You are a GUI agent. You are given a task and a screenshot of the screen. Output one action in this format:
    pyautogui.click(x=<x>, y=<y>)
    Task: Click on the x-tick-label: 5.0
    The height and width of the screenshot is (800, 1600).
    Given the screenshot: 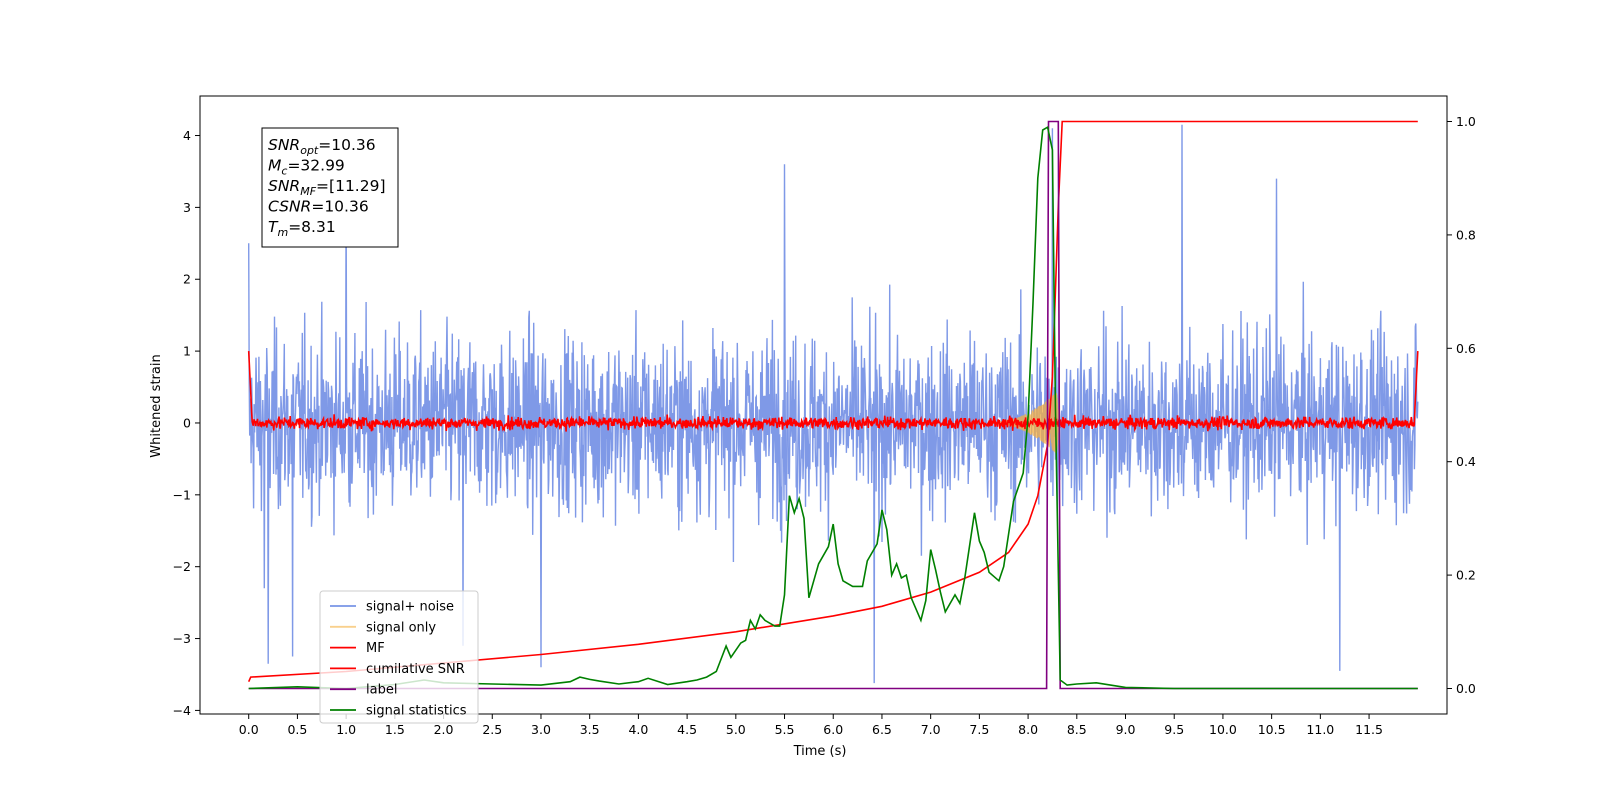 What is the action you would take?
    pyautogui.click(x=736, y=729)
    